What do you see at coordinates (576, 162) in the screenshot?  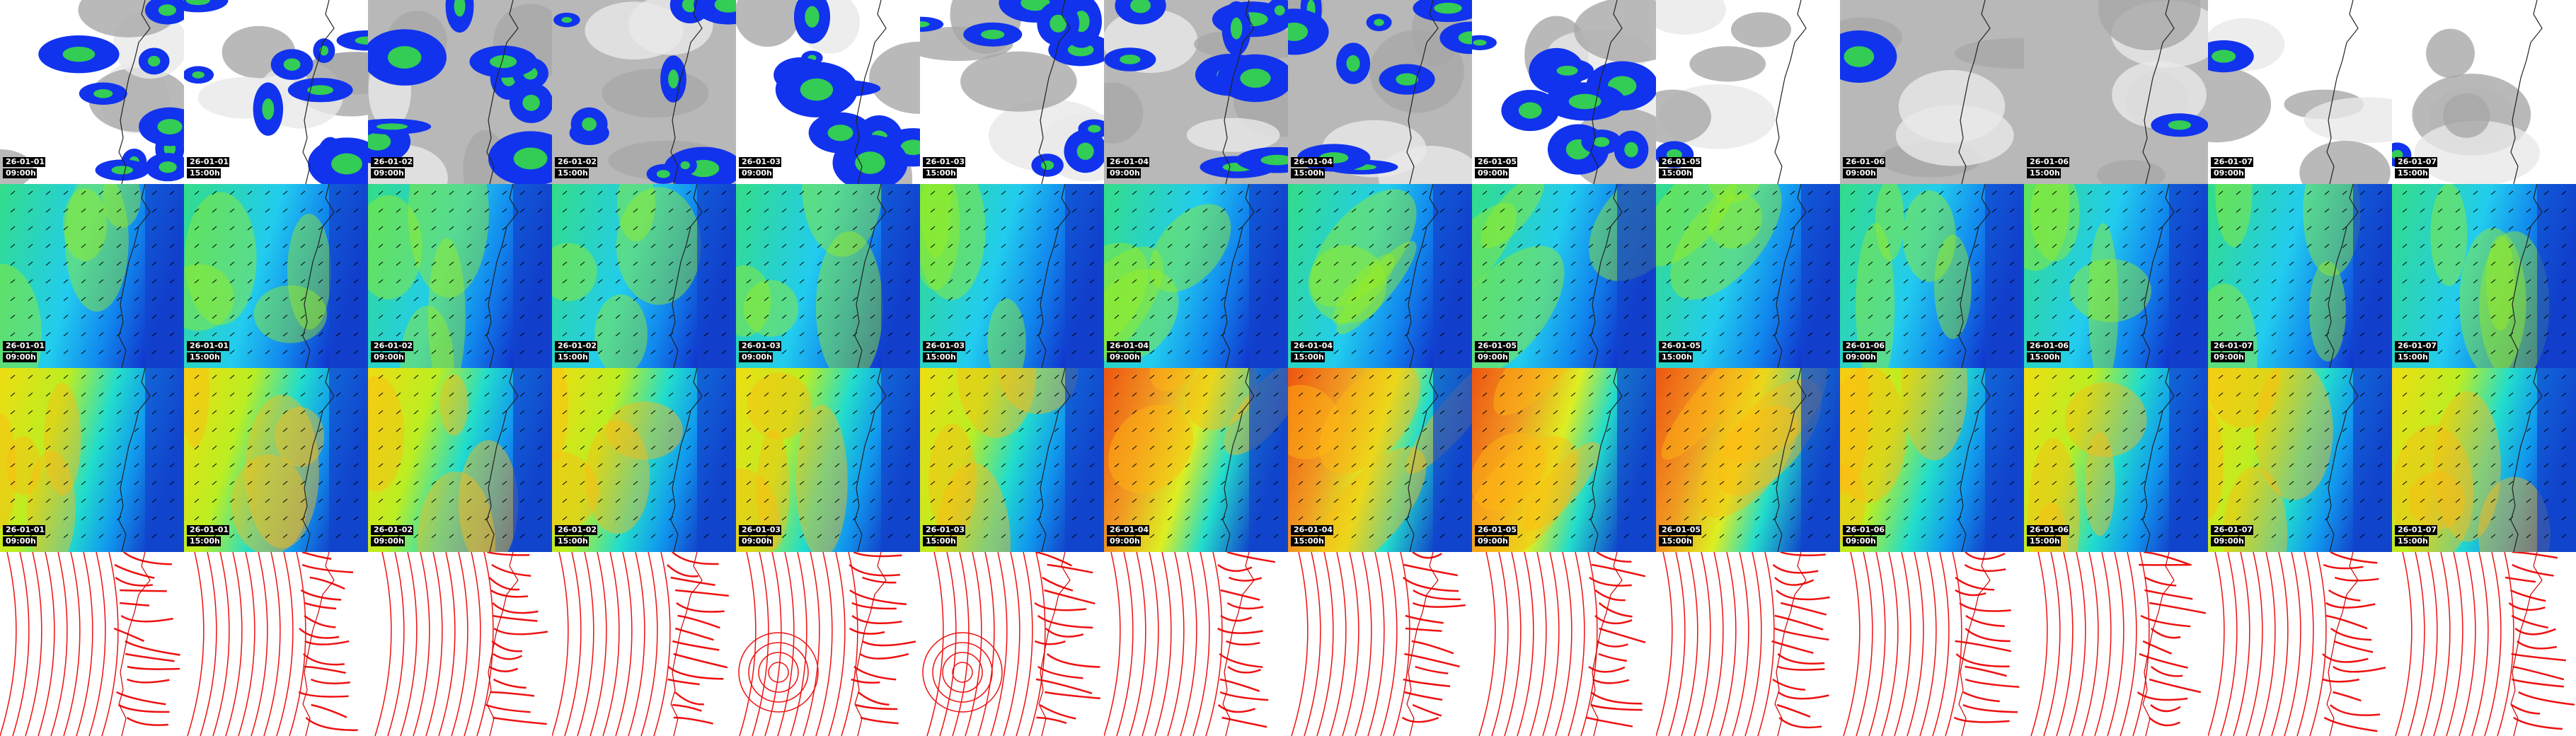 I see `label-box` at bounding box center [576, 162].